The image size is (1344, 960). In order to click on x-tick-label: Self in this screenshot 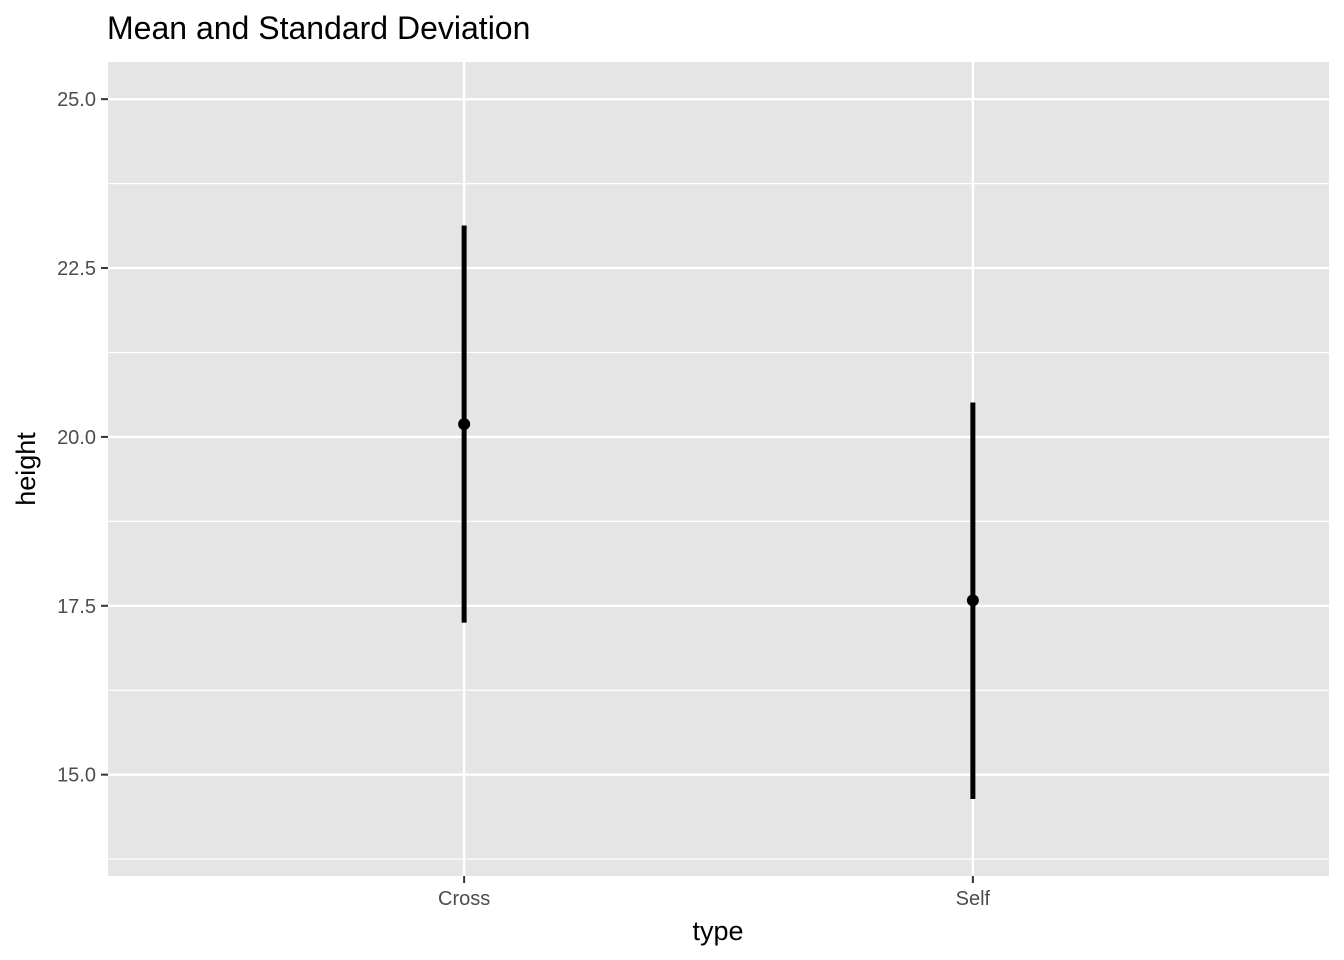, I will do `click(973, 899)`.